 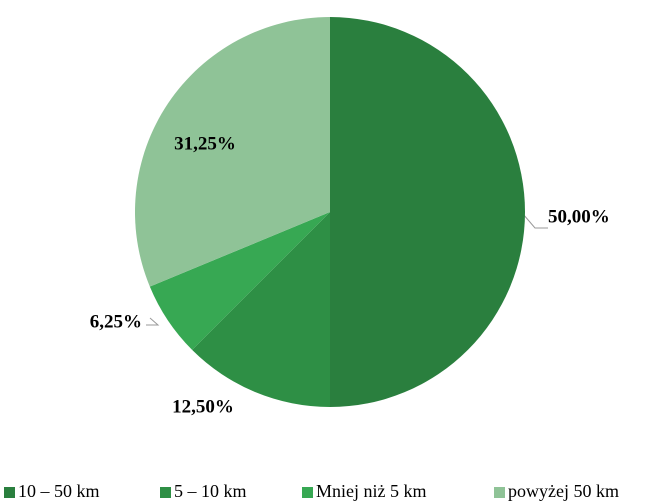 What do you see at coordinates (210, 491) in the screenshot?
I see `legend-label: 5 – 10 km` at bounding box center [210, 491].